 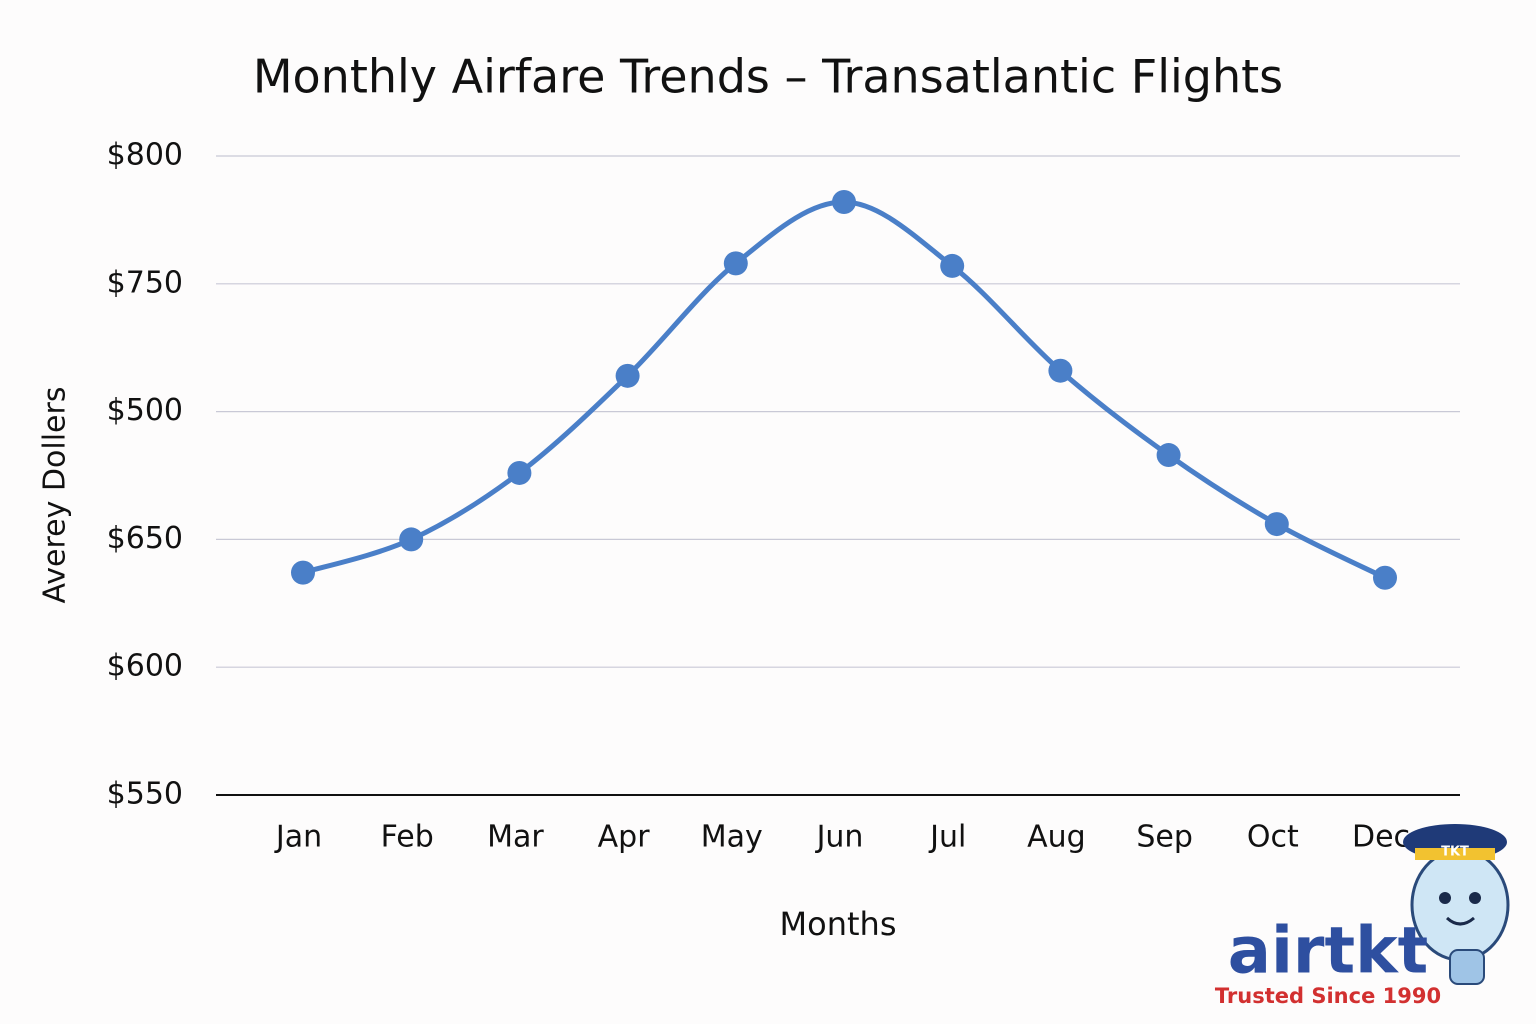 I want to click on y-tick-label: $750, so click(x=145, y=282).